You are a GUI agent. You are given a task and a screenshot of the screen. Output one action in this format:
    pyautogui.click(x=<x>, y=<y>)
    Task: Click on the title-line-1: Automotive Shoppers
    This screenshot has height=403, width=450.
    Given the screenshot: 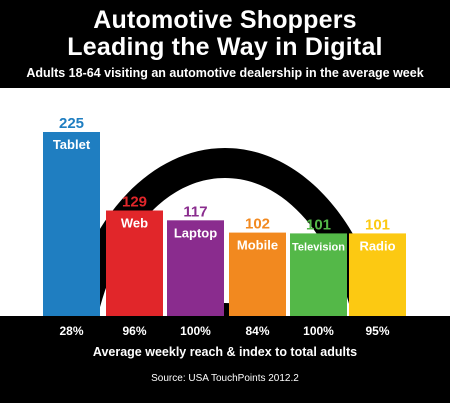 What is the action you would take?
    pyautogui.click(x=225, y=20)
    